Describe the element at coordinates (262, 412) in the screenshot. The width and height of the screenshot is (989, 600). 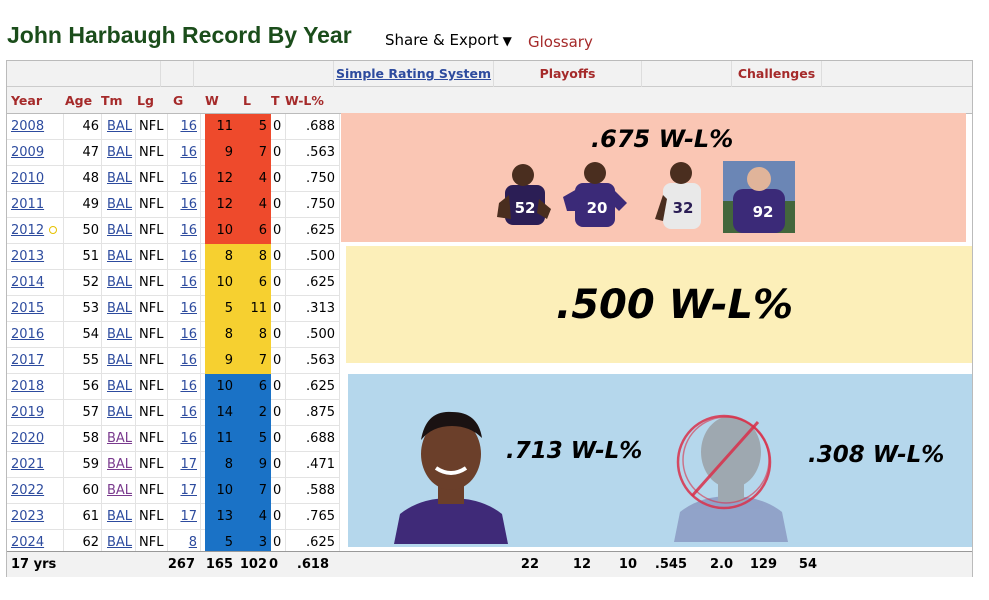
I see `losses-cell: 2` at that location.